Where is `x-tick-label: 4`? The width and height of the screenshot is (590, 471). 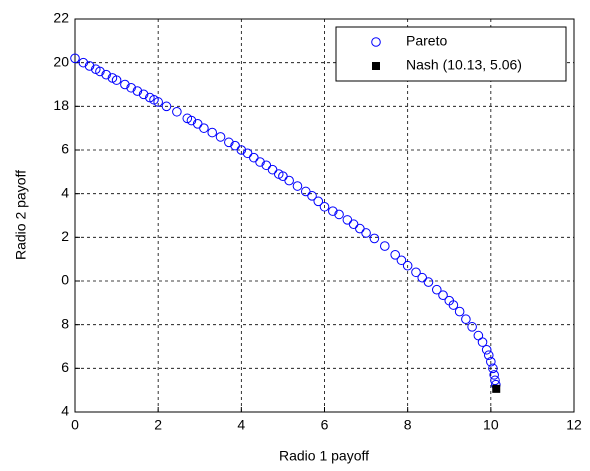
x-tick-label: 4 is located at coordinates (241, 425).